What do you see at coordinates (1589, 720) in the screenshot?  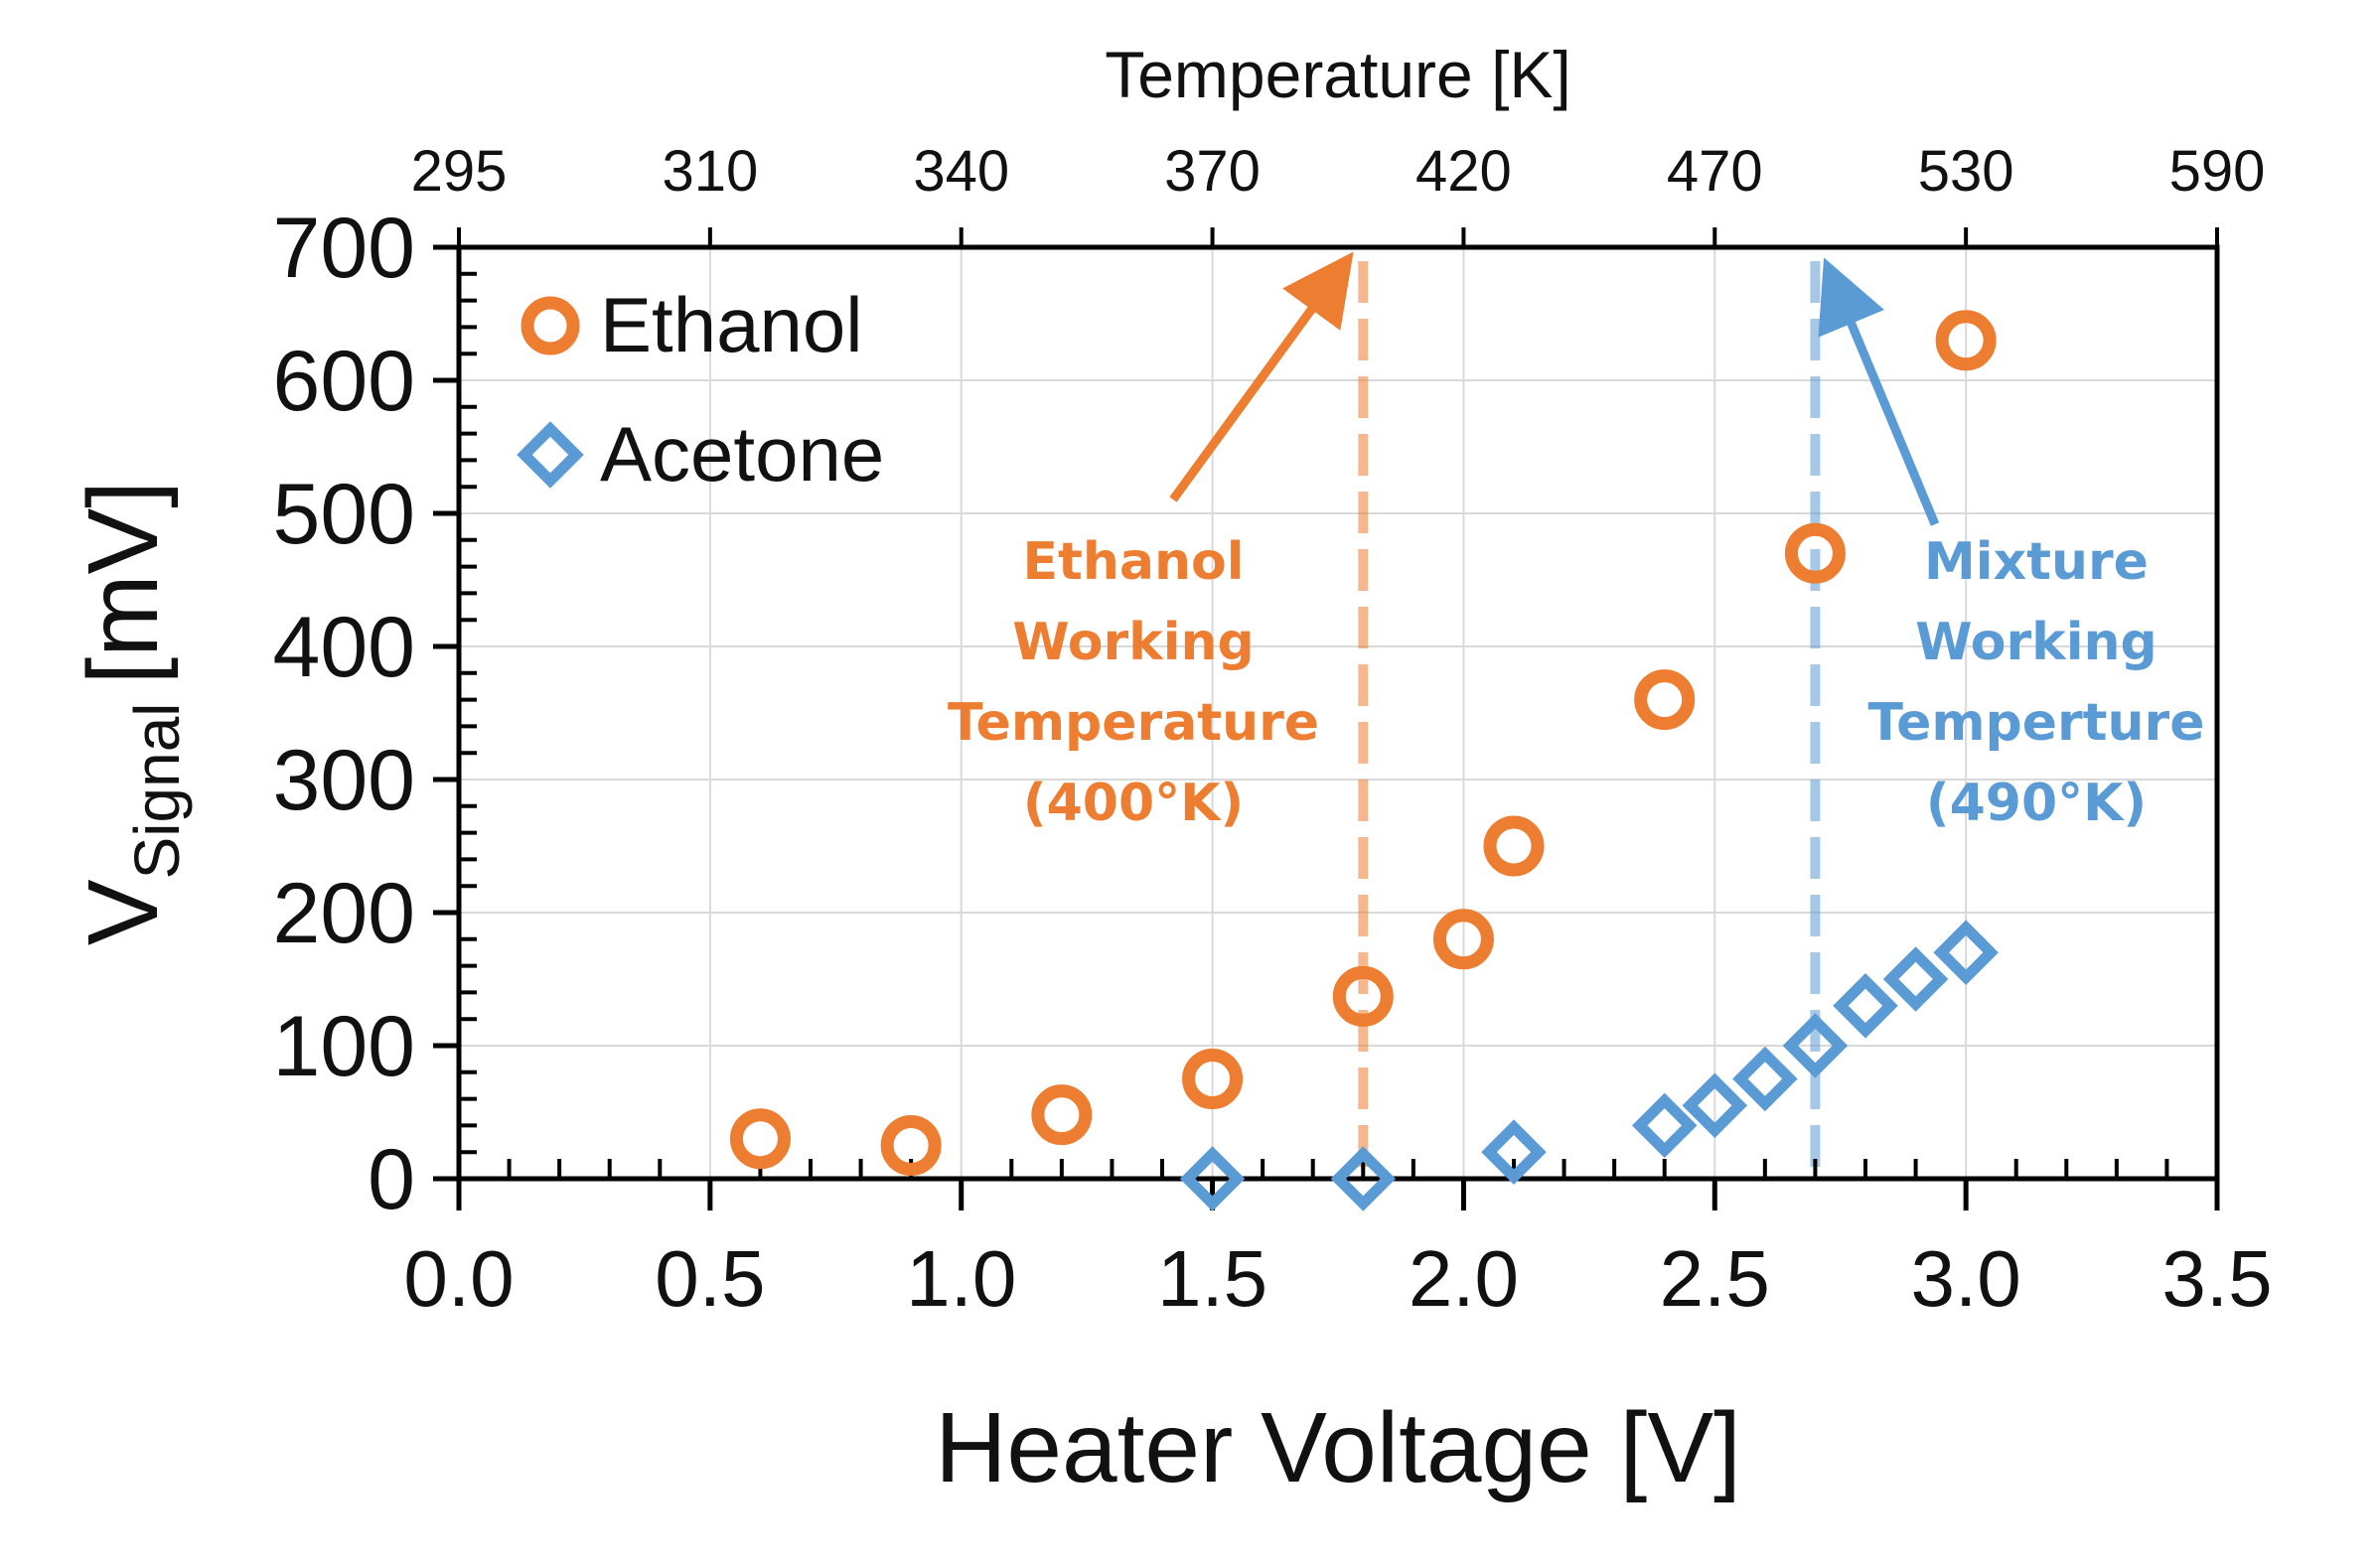 I see `working-temperature-lines` at bounding box center [1589, 720].